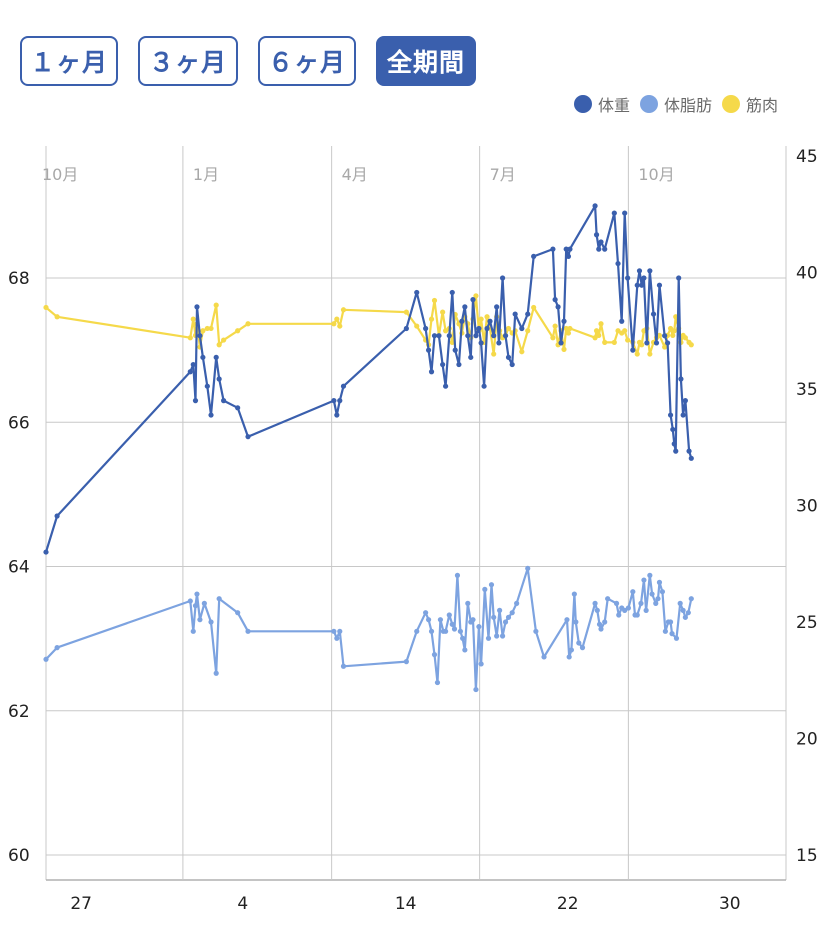  I want to click on x-tick-label: 27, so click(81, 904).